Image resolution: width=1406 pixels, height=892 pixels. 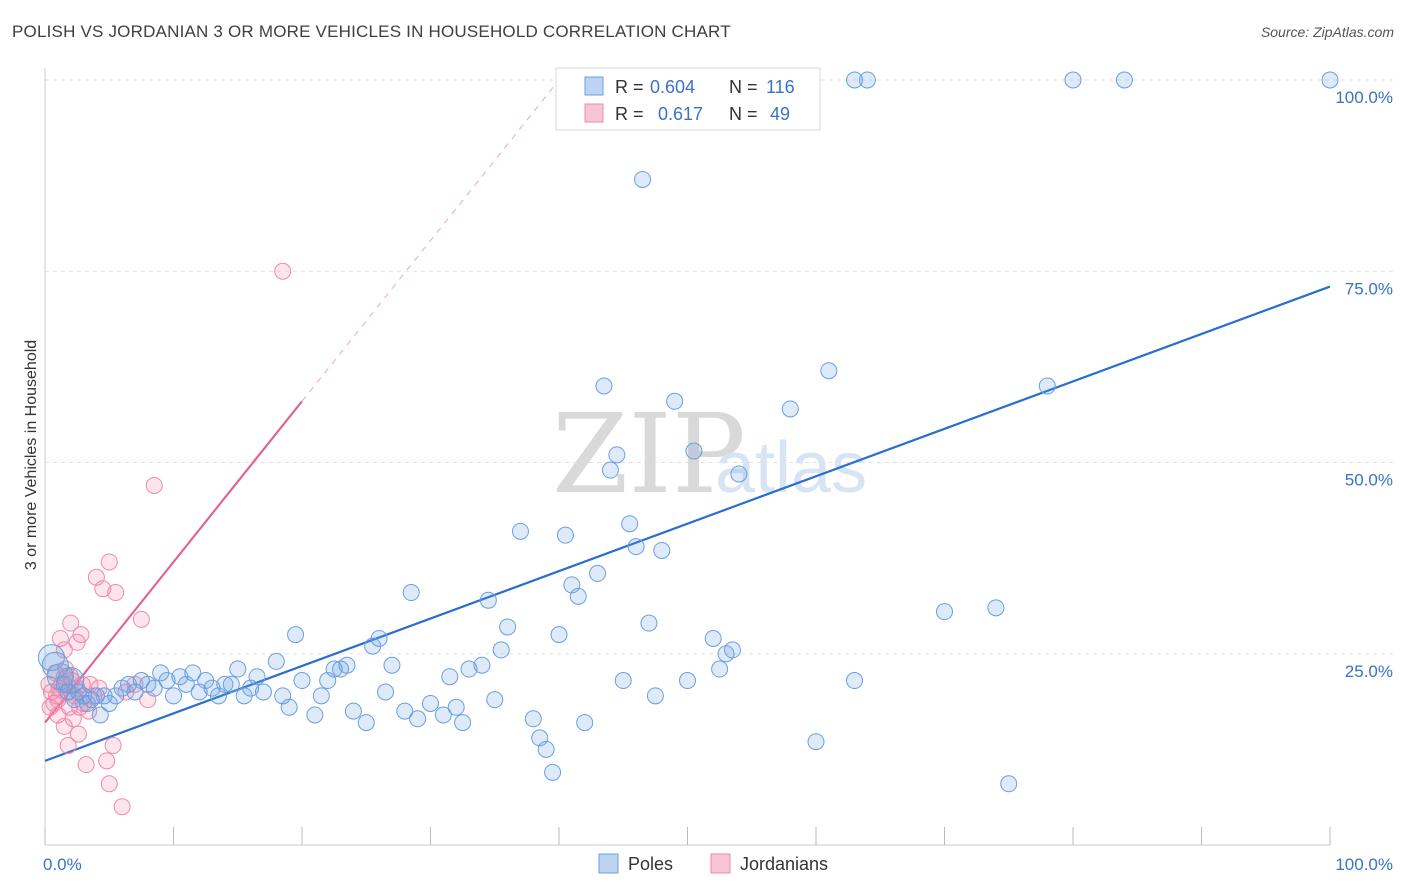 What do you see at coordinates (1369, 288) in the screenshot?
I see `y-tick-label-2: 75.0%` at bounding box center [1369, 288].